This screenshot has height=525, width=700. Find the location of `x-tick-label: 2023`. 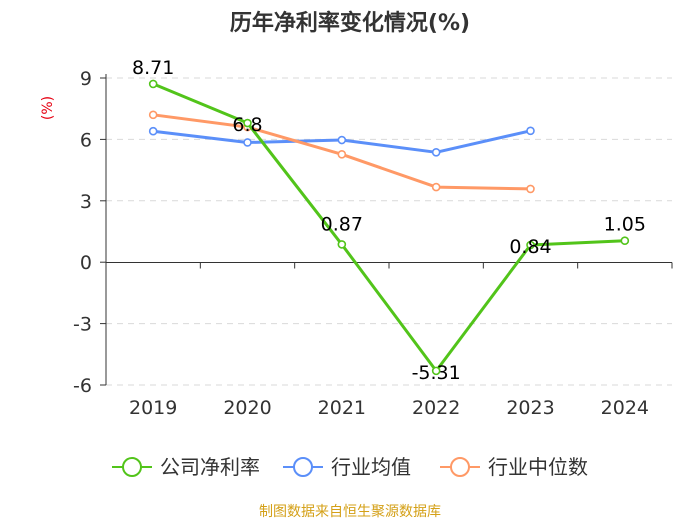

x-tick-label: 2023 is located at coordinates (530, 408).